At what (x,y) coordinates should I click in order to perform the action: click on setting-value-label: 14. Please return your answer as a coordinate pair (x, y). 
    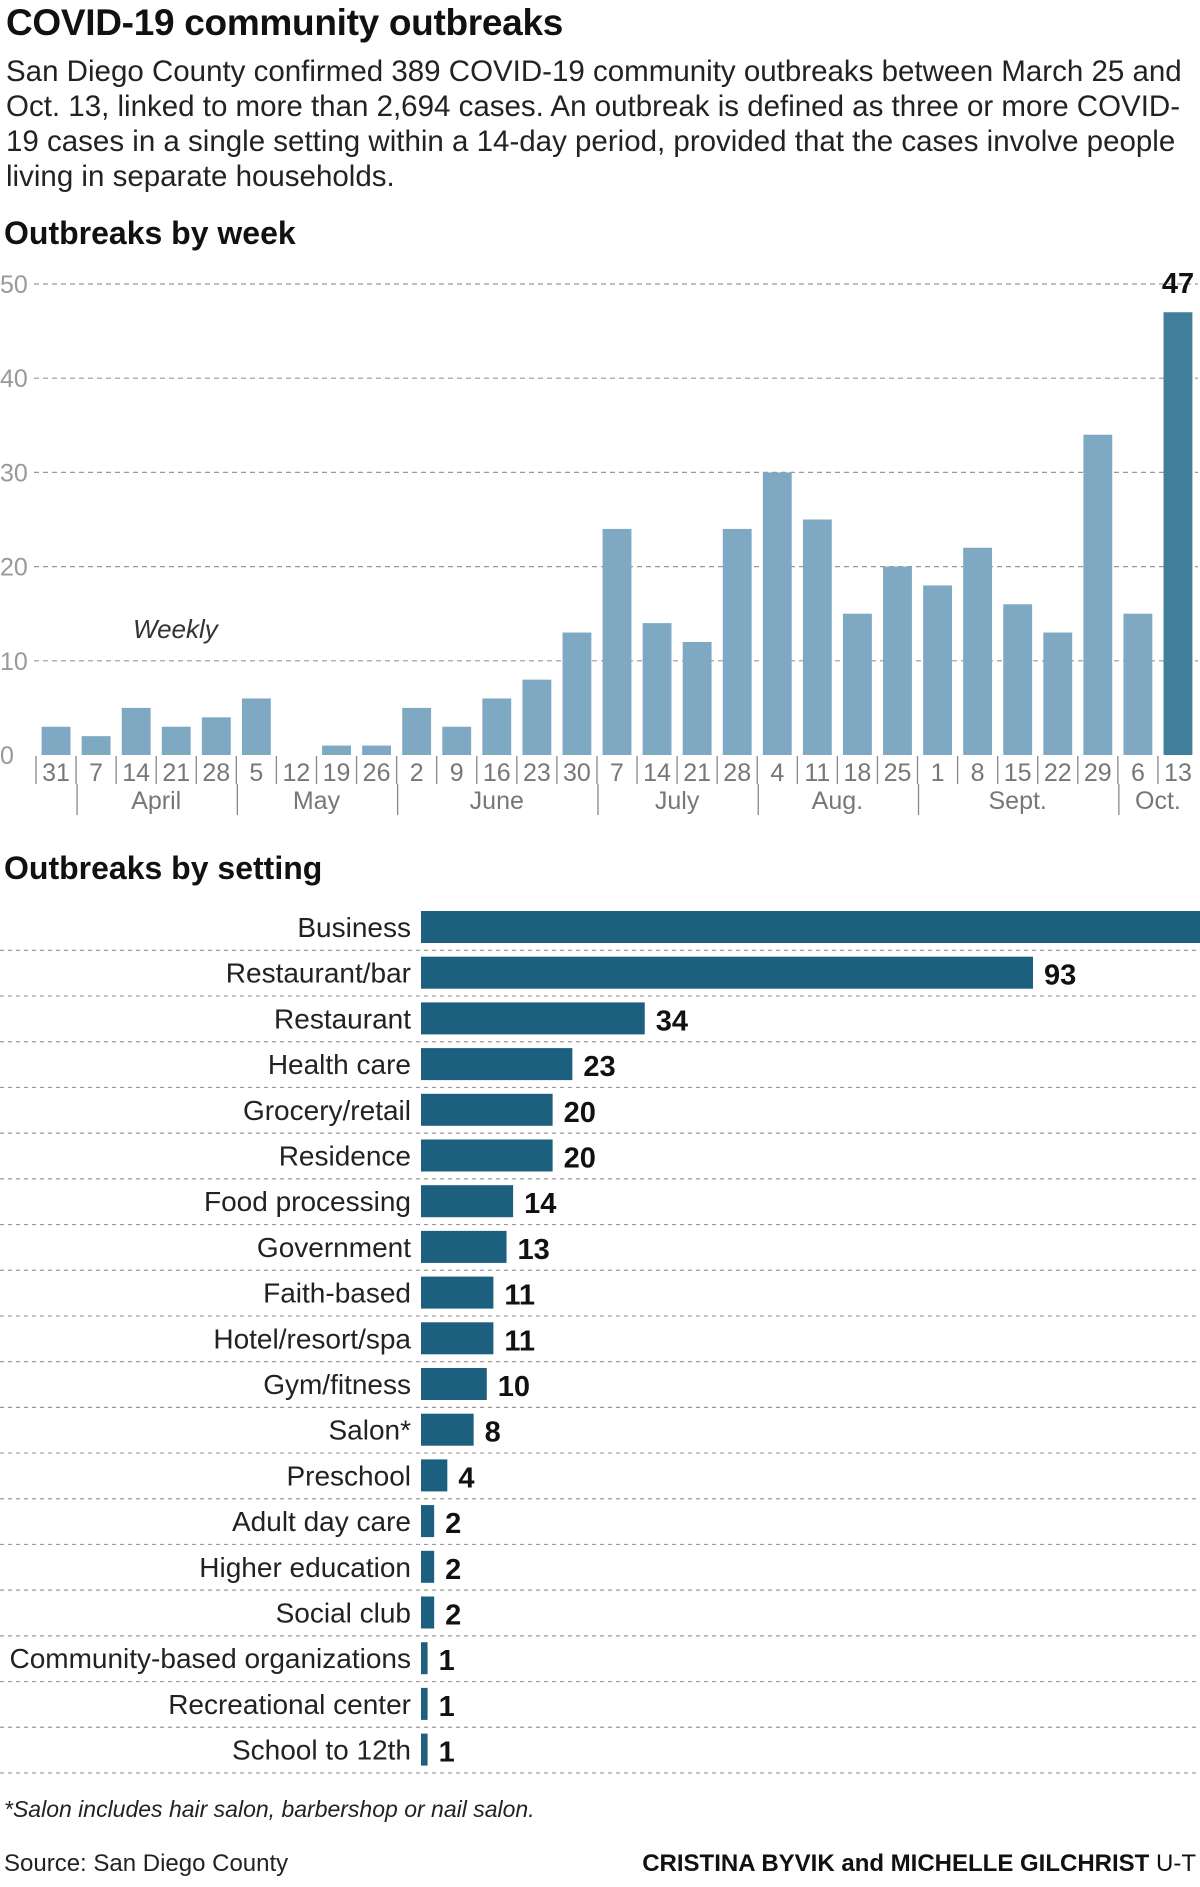
    Looking at the image, I should click on (540, 1204).